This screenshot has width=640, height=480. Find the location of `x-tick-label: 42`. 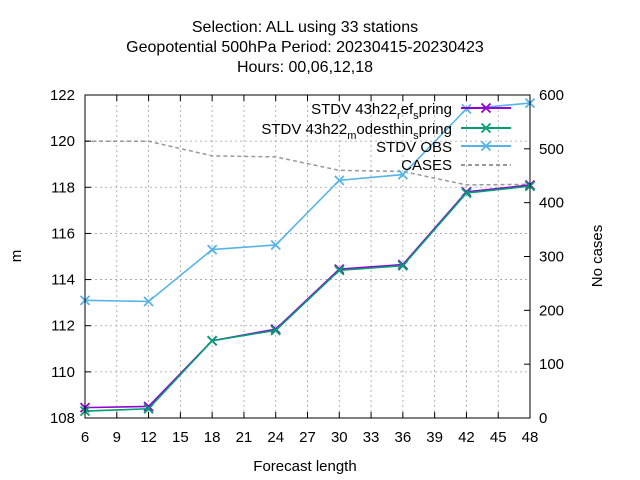

x-tick-label: 42 is located at coordinates (466, 437).